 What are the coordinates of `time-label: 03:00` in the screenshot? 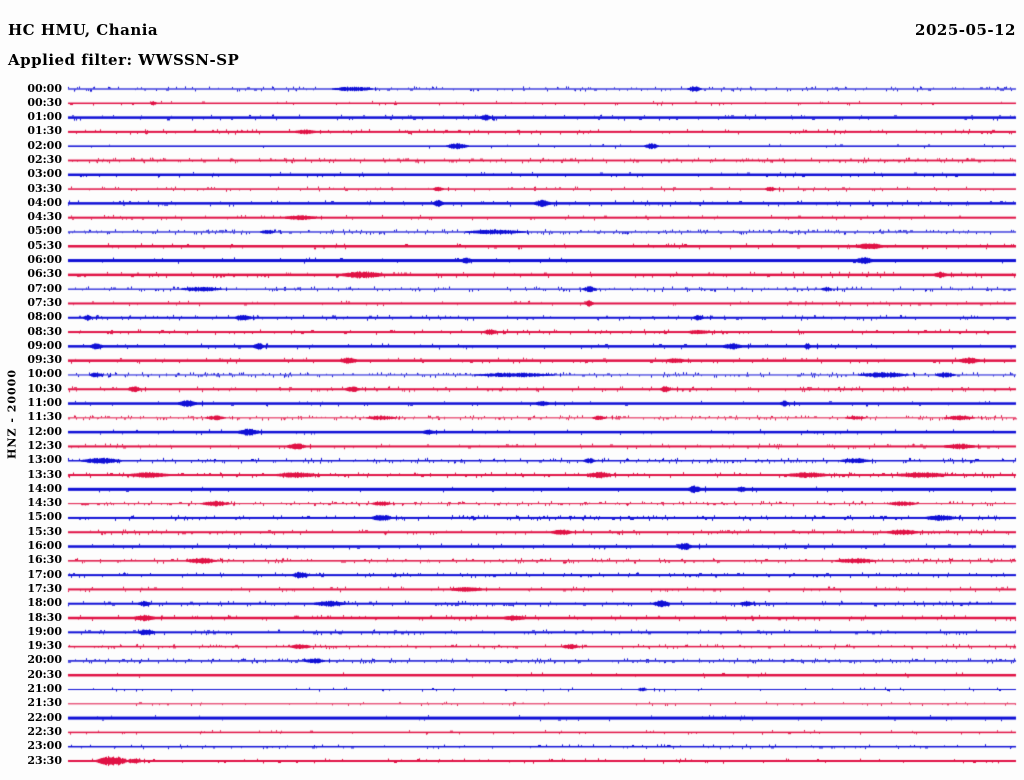 It's located at (44, 174).